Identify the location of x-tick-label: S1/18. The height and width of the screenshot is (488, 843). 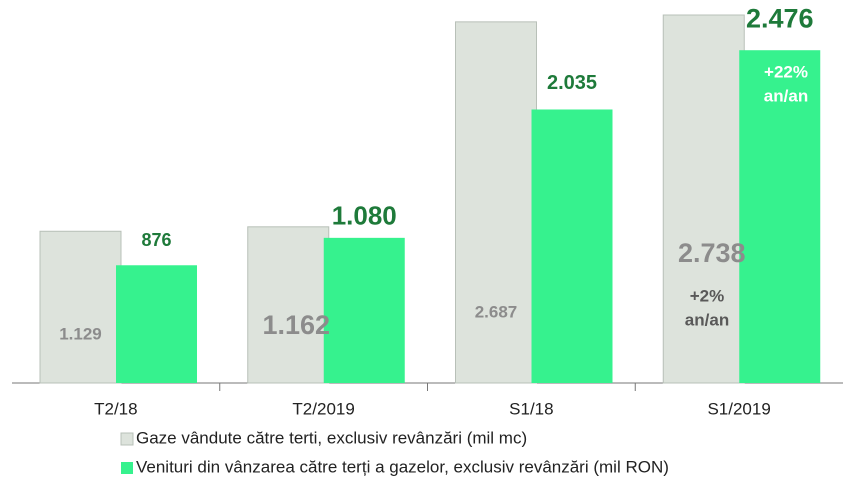
(531, 408).